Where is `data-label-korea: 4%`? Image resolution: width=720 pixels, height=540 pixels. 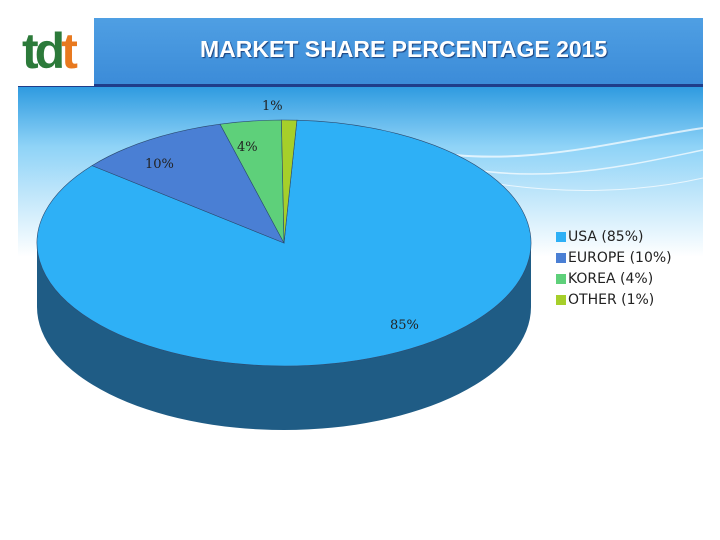
data-label-korea: 4% is located at coordinates (247, 147).